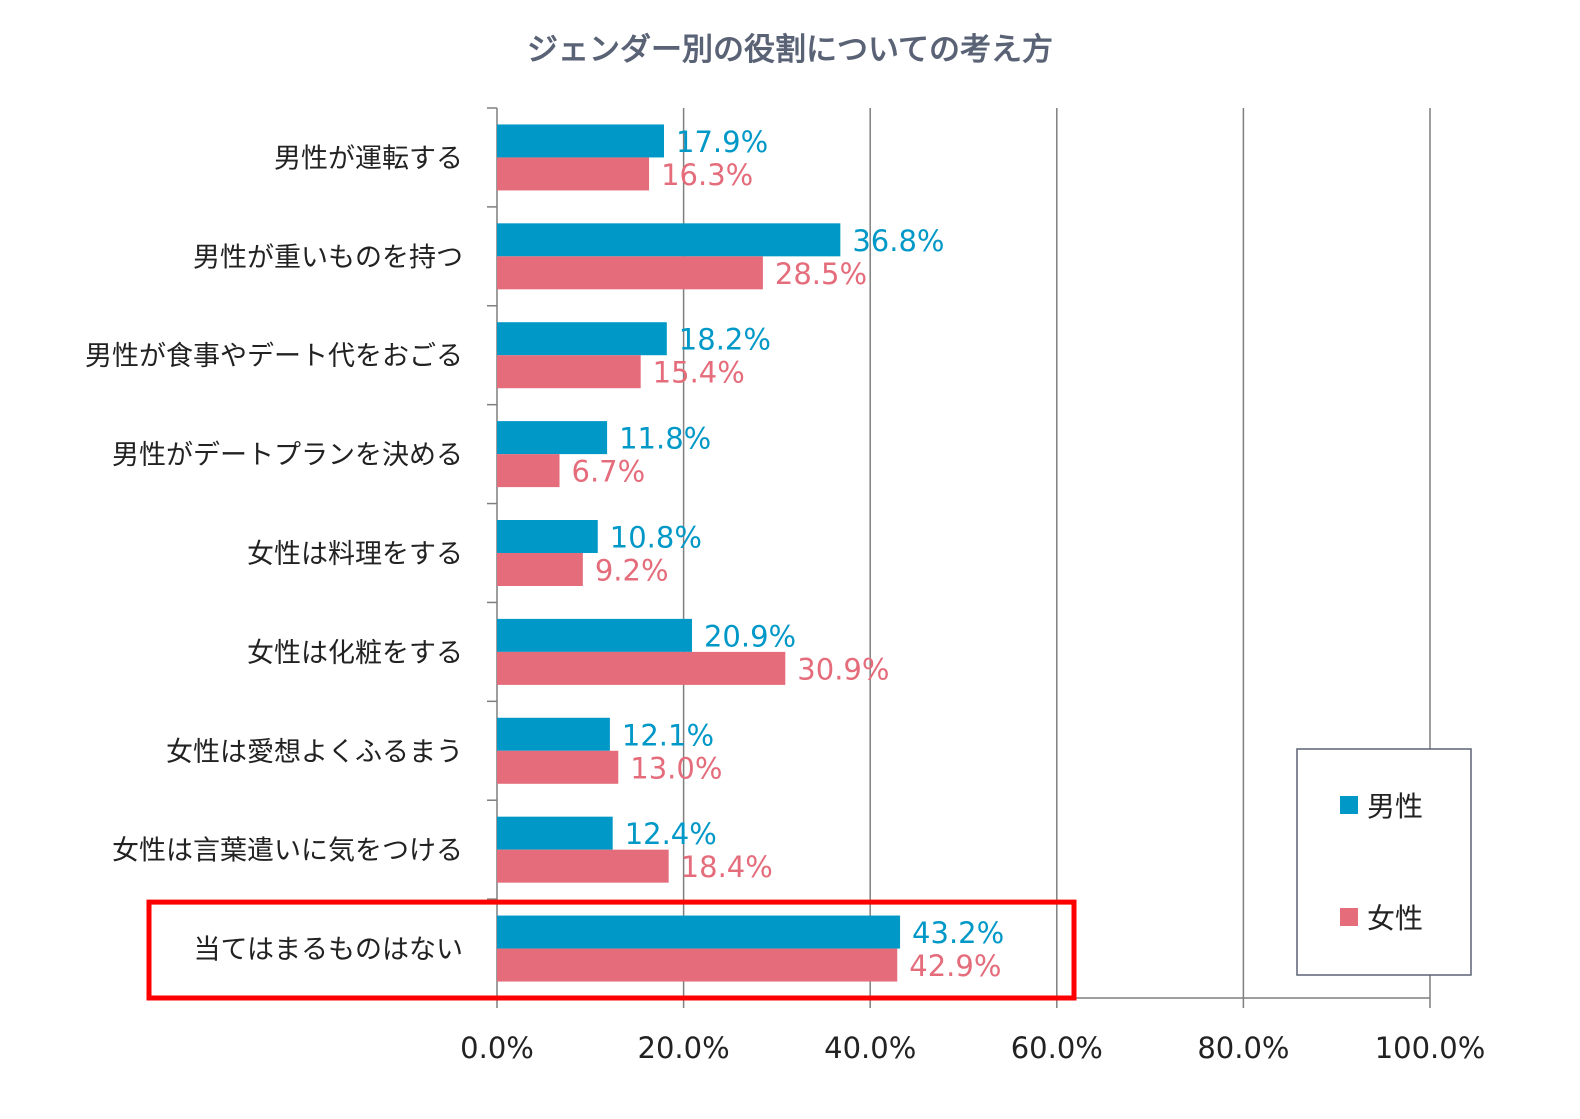 The image size is (1580, 1119). What do you see at coordinates (727, 867) in the screenshot?
I see `value-label-female: 18.4%` at bounding box center [727, 867].